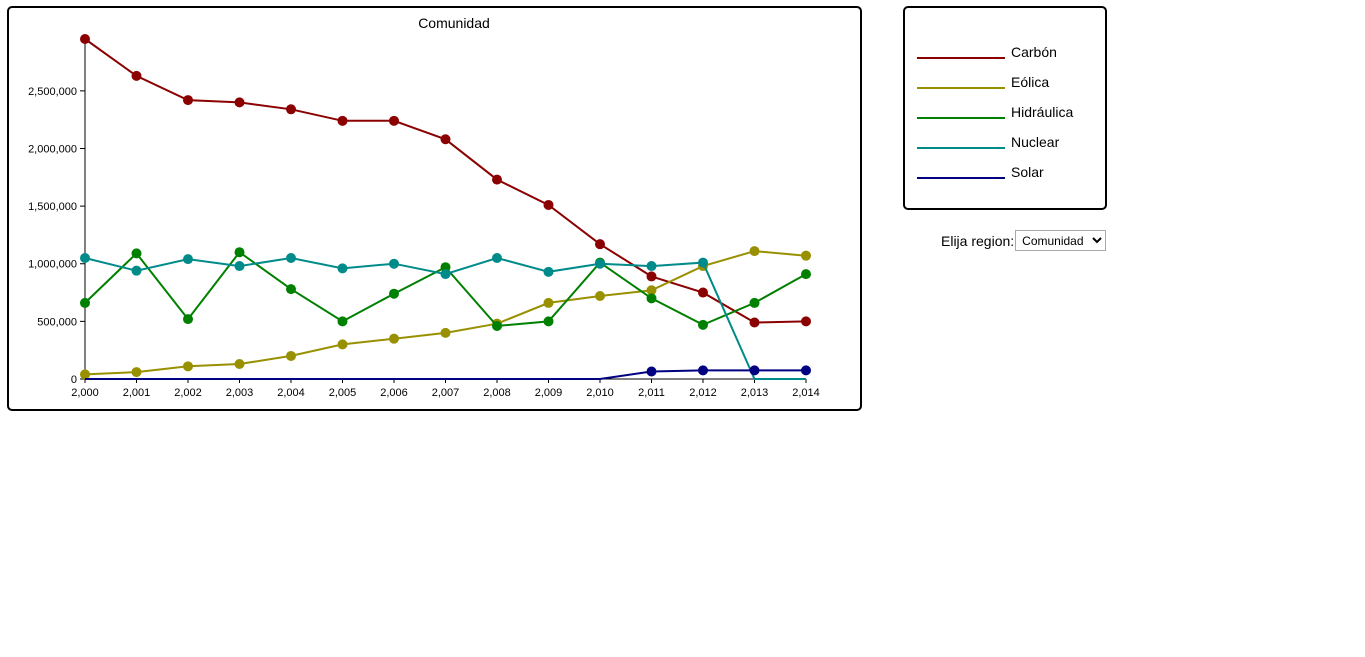 This screenshot has height=657, width=1365. Describe the element at coordinates (291, 393) in the screenshot. I see `x-tick-label: 2,004` at that location.